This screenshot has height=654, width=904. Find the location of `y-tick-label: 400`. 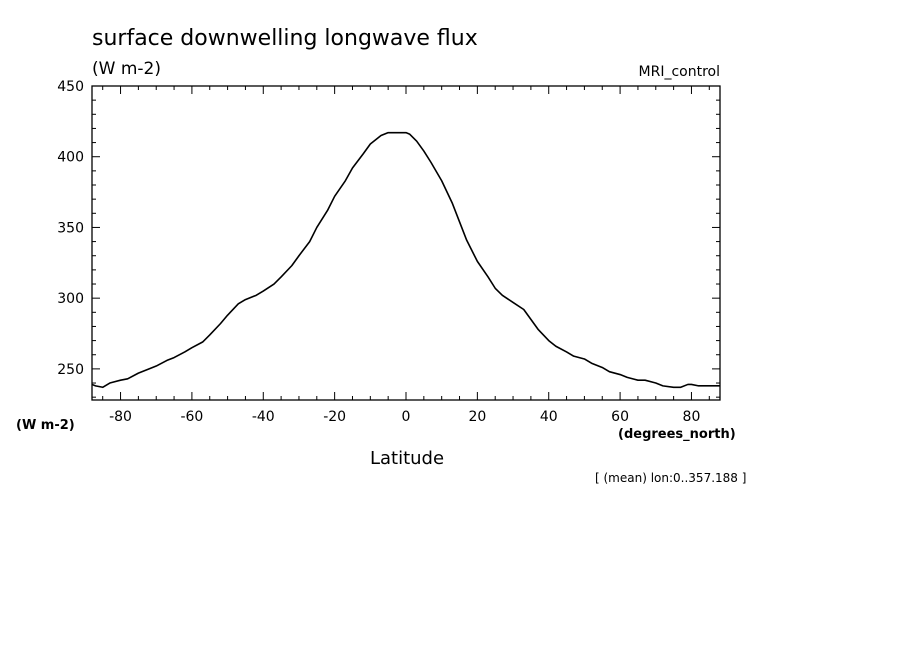

y-tick-label: 400 is located at coordinates (70, 158).